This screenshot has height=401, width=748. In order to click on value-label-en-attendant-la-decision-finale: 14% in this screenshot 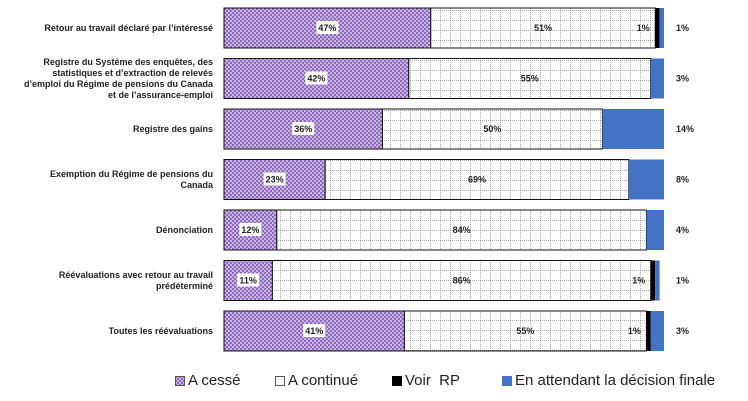, I will do `click(685, 129)`.